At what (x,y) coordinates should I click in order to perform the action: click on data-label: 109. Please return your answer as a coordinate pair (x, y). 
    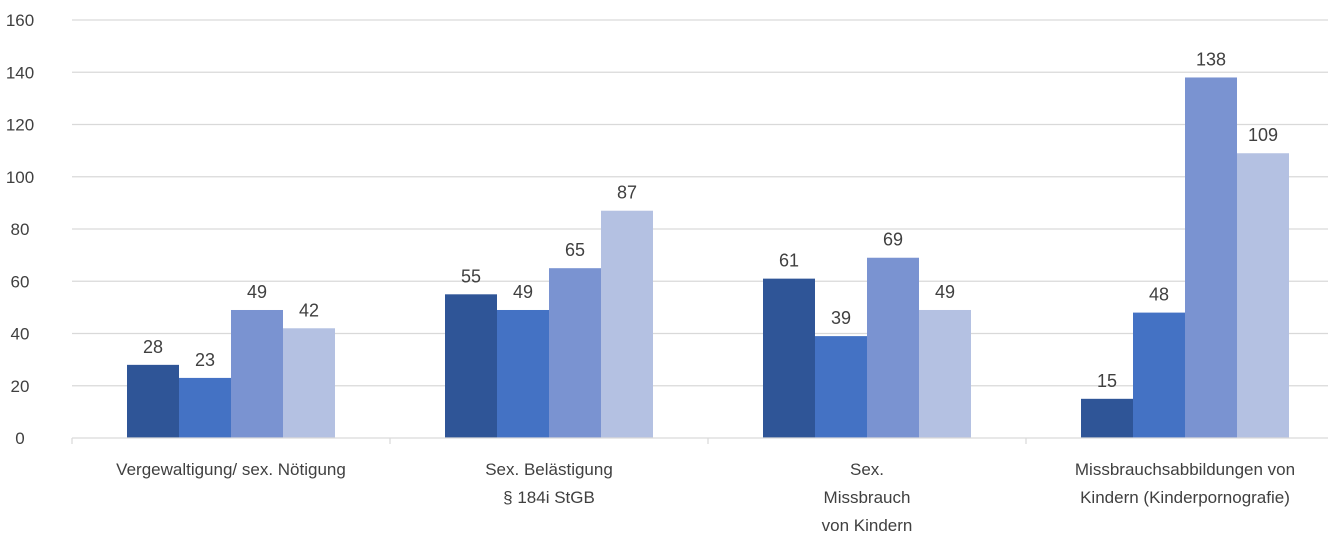
    Looking at the image, I should click on (1263, 135).